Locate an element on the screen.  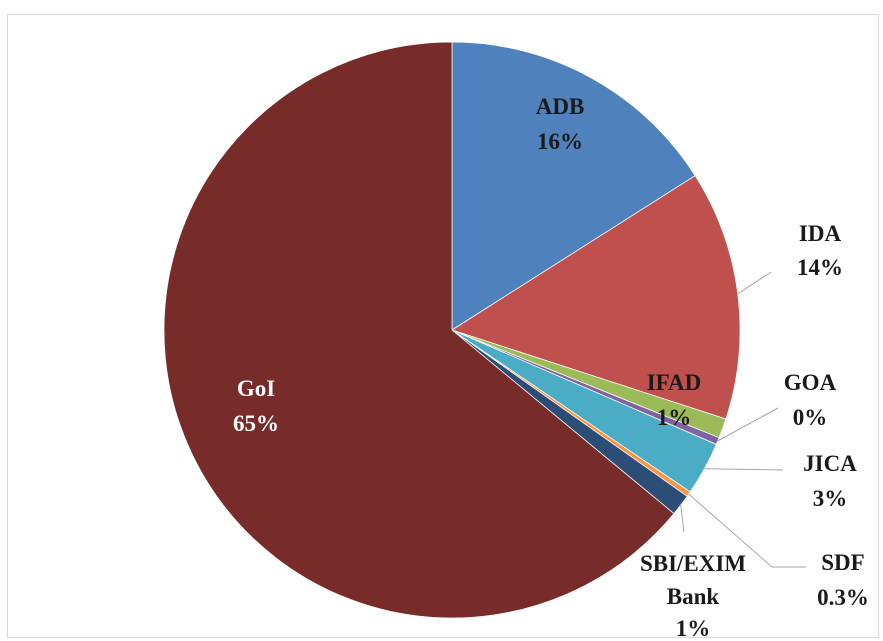
leader-sdf is located at coordinates (747, 530).